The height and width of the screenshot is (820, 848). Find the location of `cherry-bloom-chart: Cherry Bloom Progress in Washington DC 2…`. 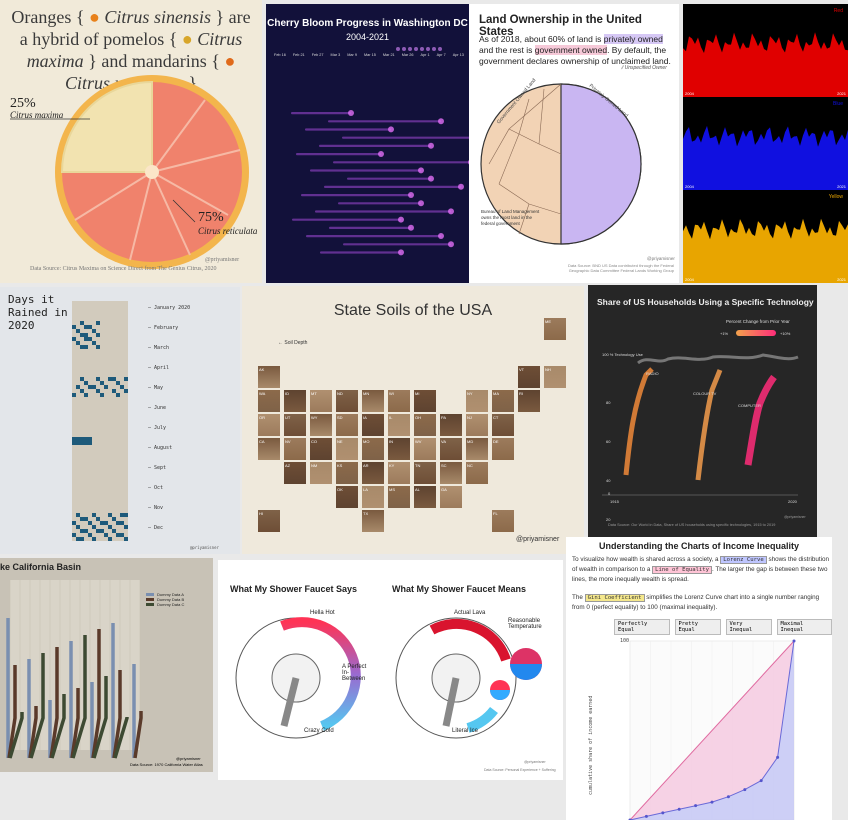

cherry-bloom-chart: Cherry Bloom Progress in Washington DC 2… is located at coordinates (367, 143).